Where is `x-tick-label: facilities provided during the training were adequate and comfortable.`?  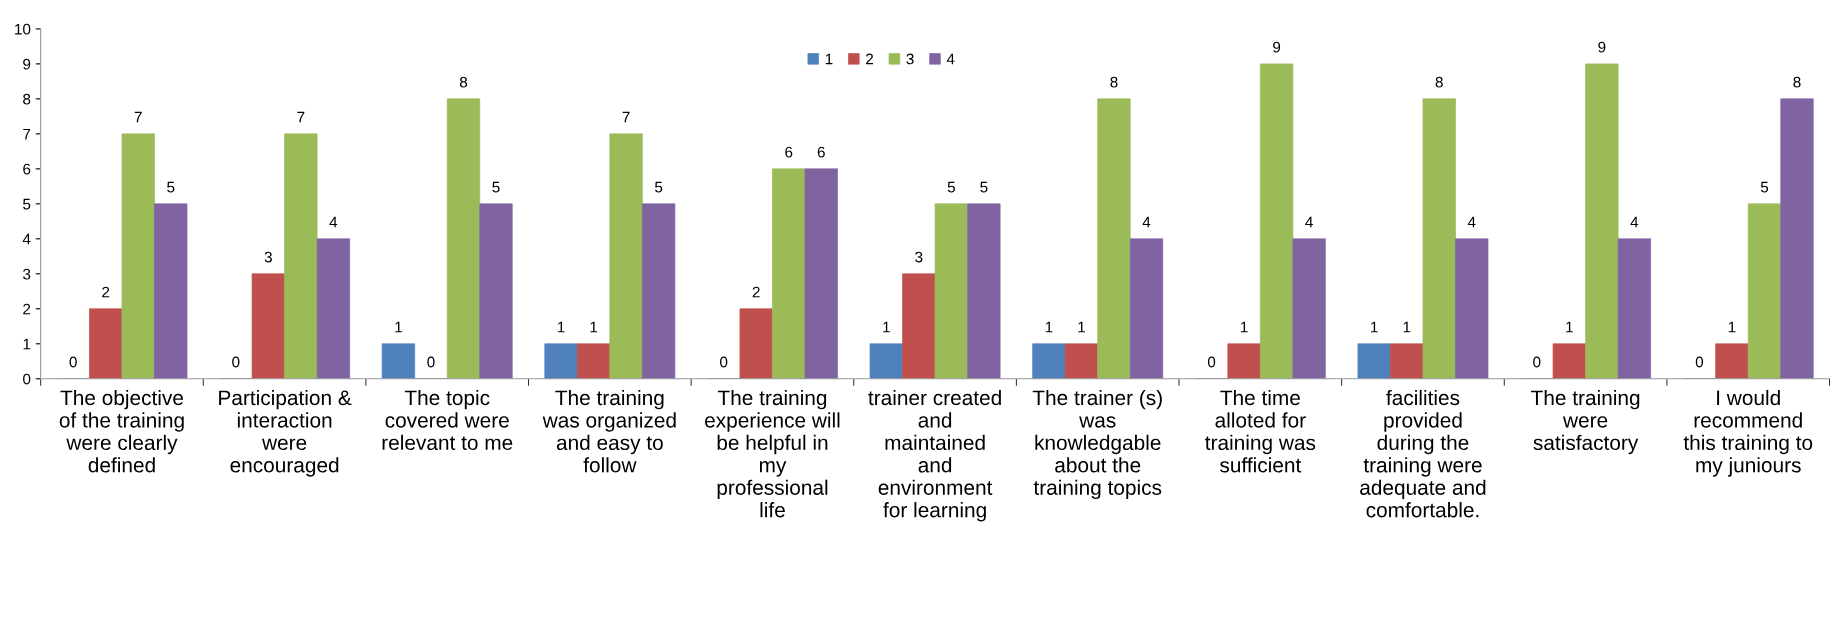
x-tick-label: facilities provided during the training were adequate and comfortable. is located at coordinates (1423, 453).